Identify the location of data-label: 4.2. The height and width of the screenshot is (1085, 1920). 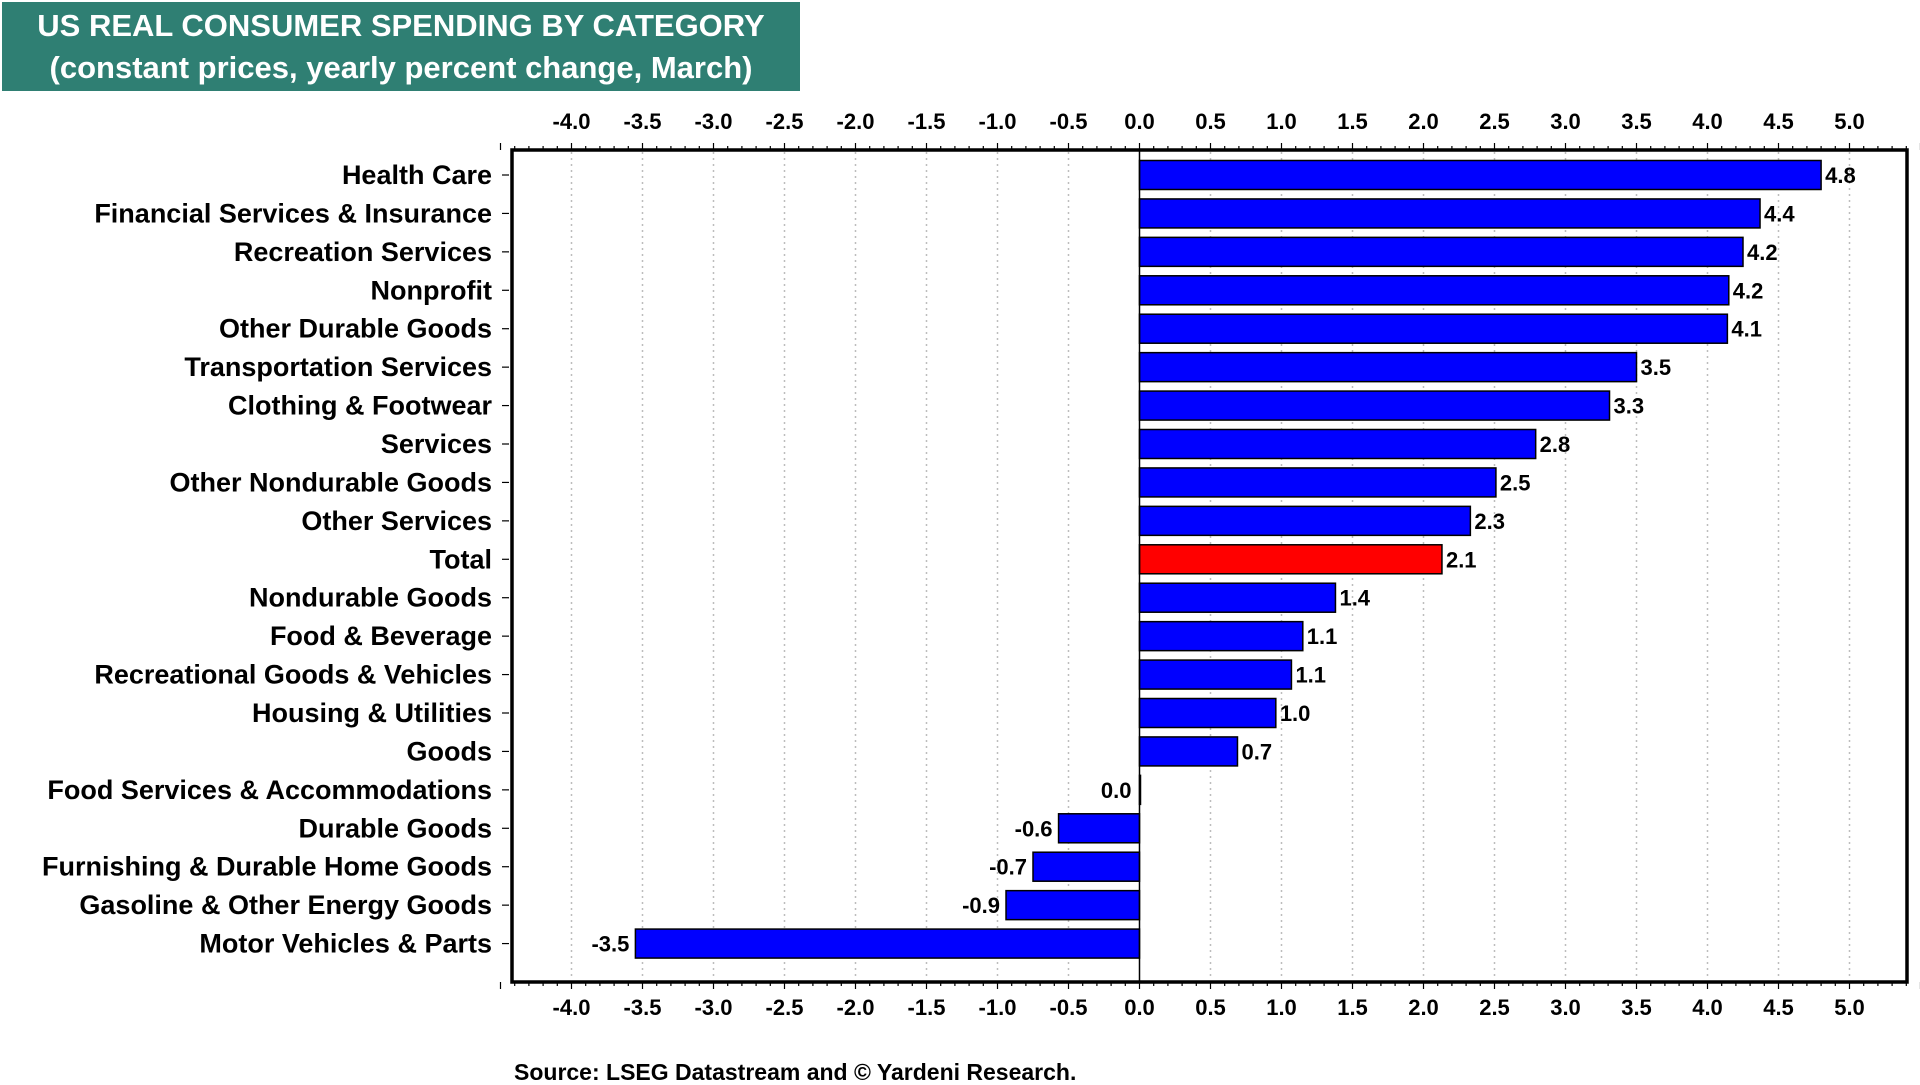
(1748, 290).